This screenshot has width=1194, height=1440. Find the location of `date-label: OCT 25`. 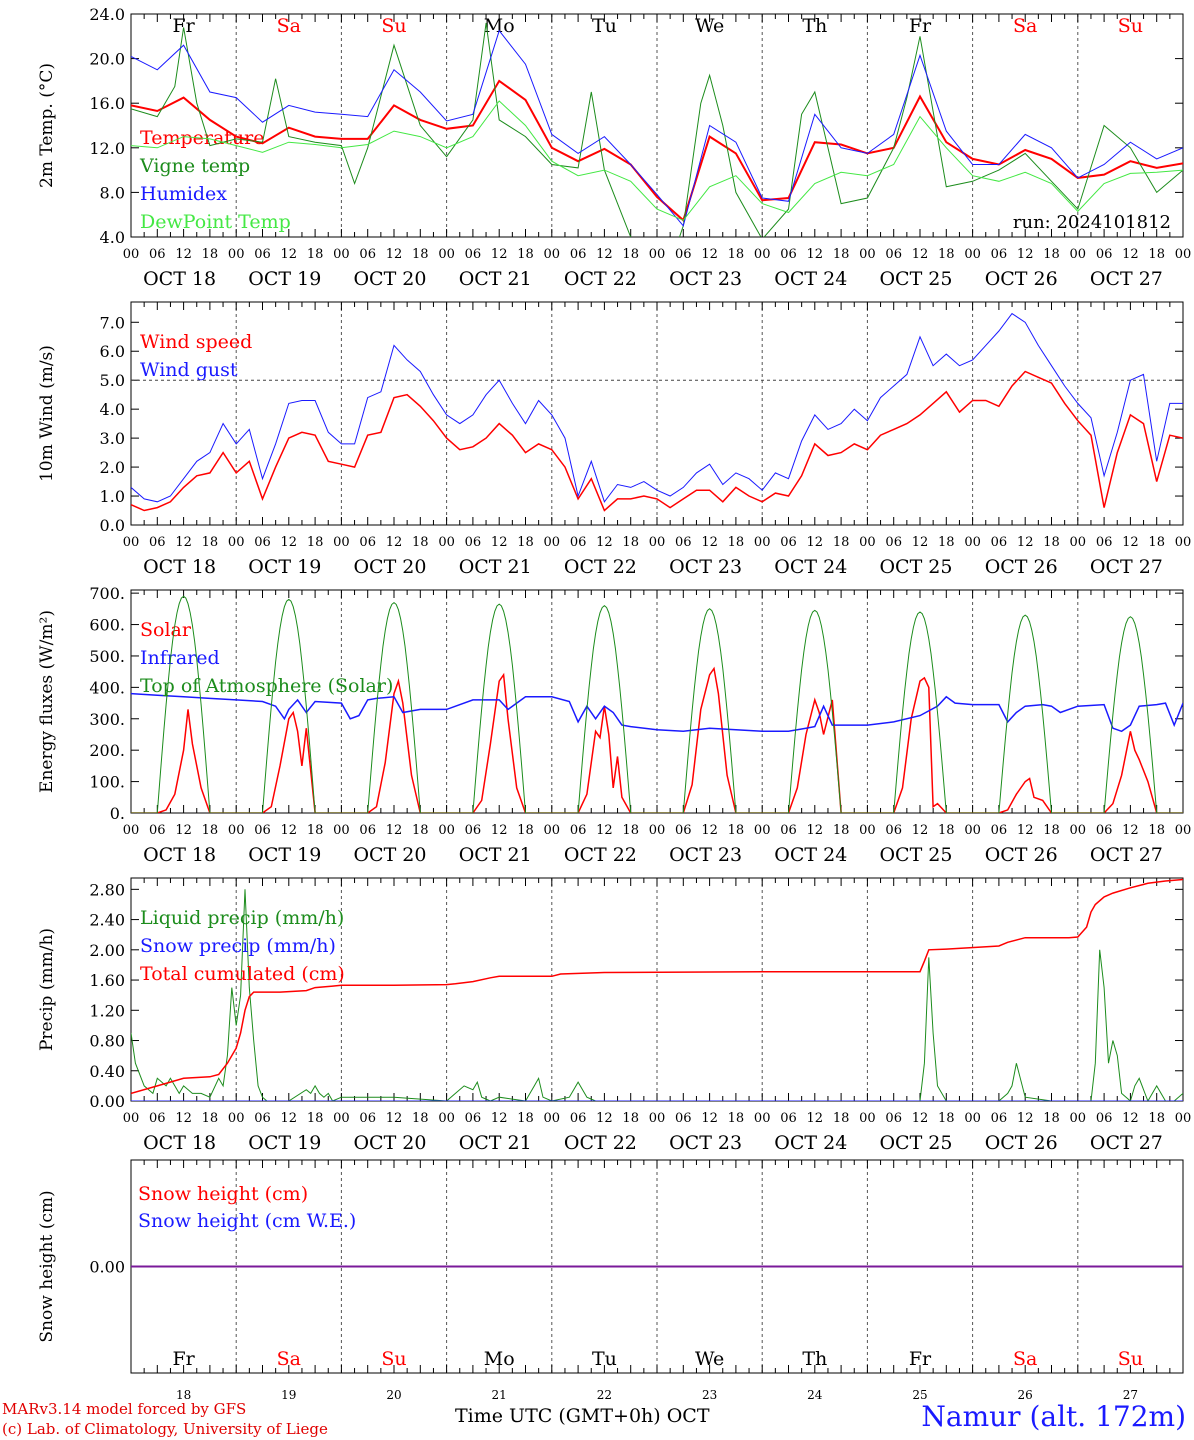

date-label: OCT 25 is located at coordinates (915, 1143).